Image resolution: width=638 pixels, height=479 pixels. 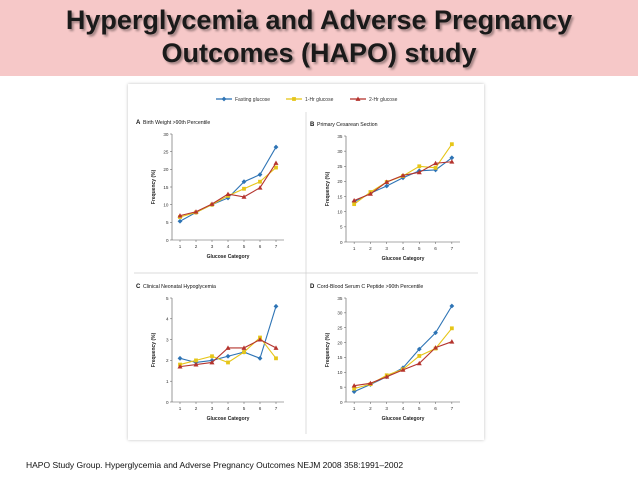 What do you see at coordinates (347, 125) in the screenshot?
I see `panel-title: Primary Cesarean Section` at bounding box center [347, 125].